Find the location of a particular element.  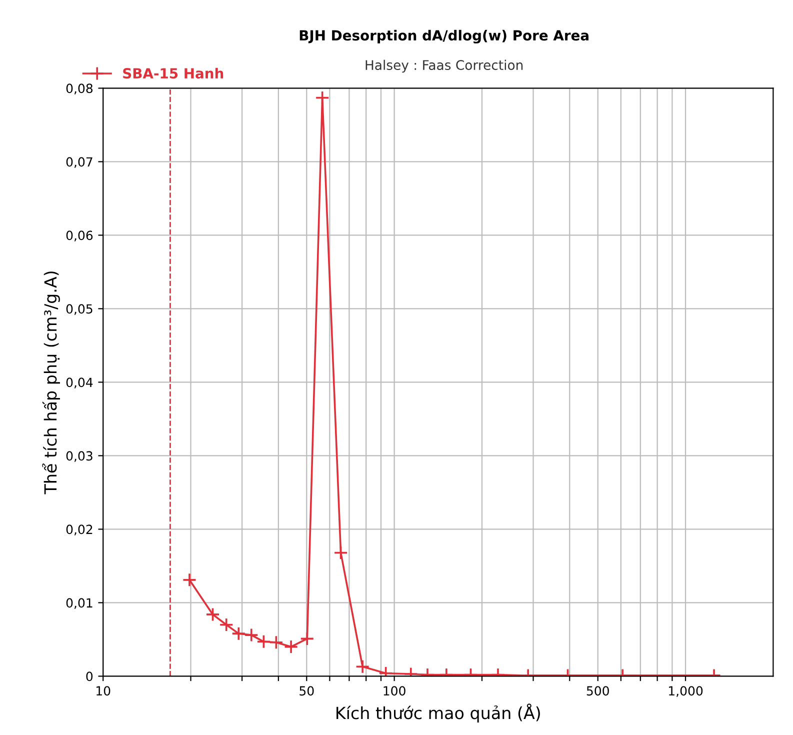

y-tick-label: 0,06 is located at coordinates (79, 236).